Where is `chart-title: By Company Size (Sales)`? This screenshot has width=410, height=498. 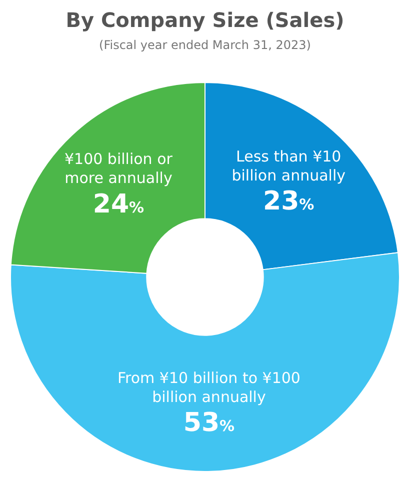
chart-title: By Company Size (Sales) is located at coordinates (205, 20).